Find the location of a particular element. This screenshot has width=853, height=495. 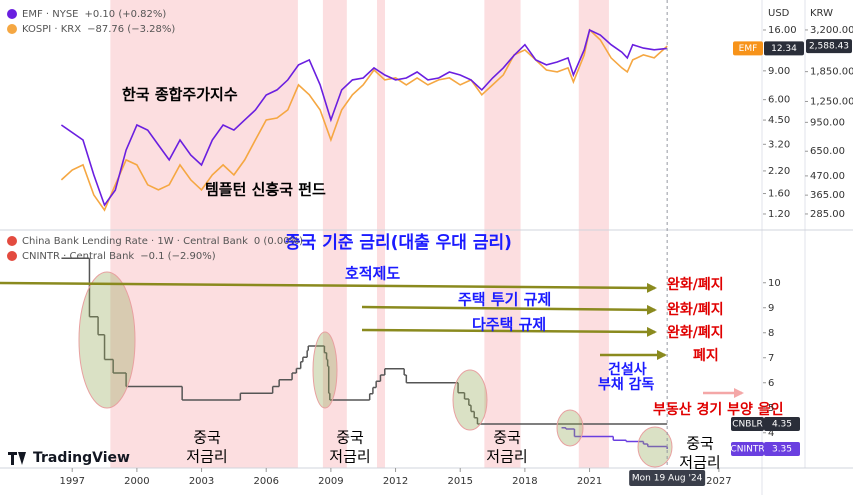

y-tick-label: 3.20 is located at coordinates (779, 144).